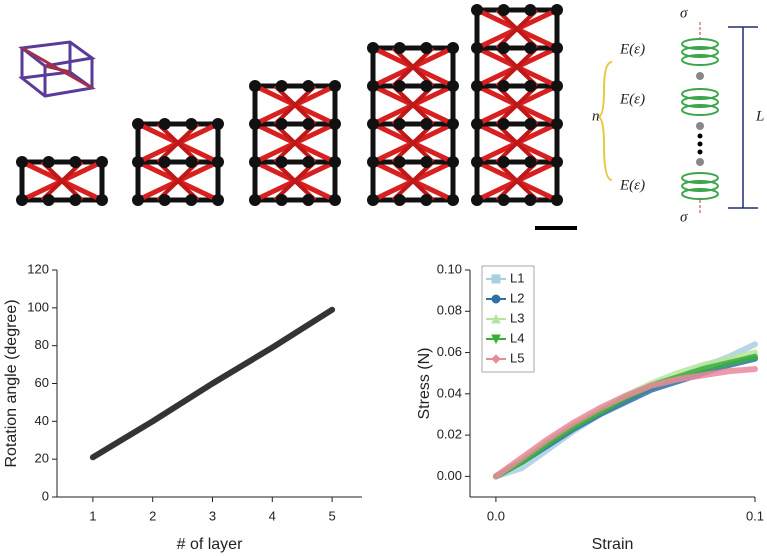 The width and height of the screenshot is (767, 556). What do you see at coordinates (152, 515) in the screenshot?
I see `x-tick-label: 2` at bounding box center [152, 515].